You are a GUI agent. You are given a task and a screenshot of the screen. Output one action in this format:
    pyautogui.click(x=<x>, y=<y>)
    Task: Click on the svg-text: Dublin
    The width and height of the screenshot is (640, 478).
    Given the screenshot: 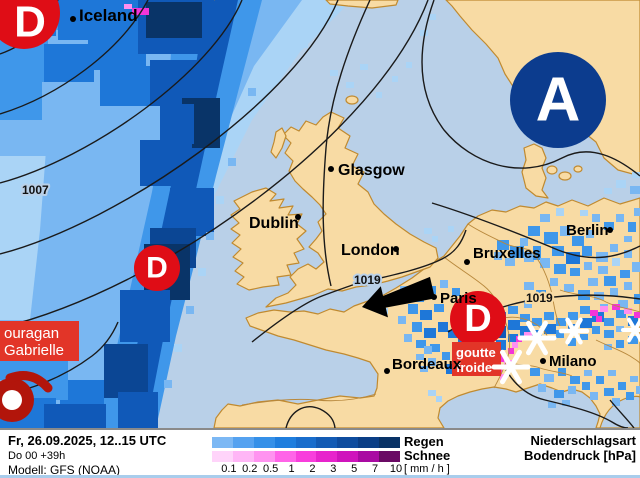 What is the action you would take?
    pyautogui.click(x=274, y=223)
    